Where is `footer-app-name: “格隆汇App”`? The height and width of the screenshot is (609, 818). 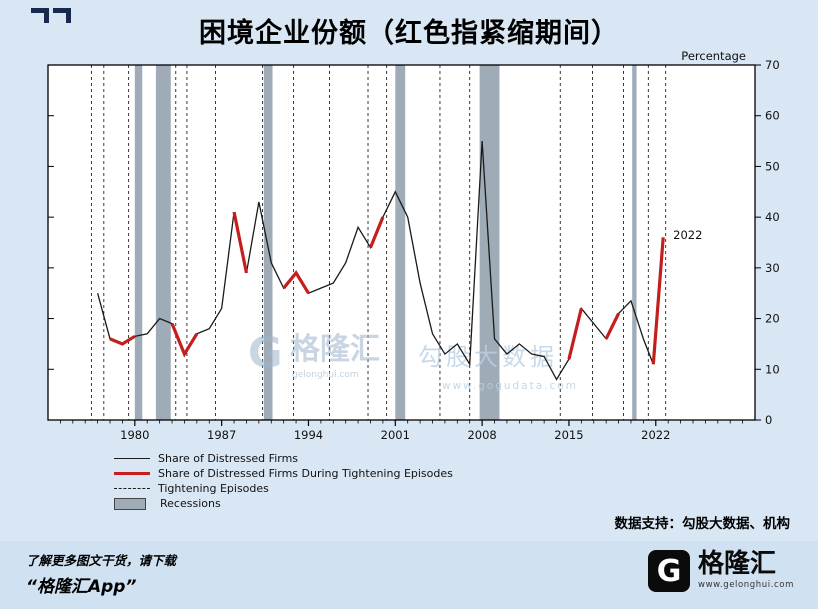 footer-app-name: “格隆汇App” is located at coordinates (81, 587).